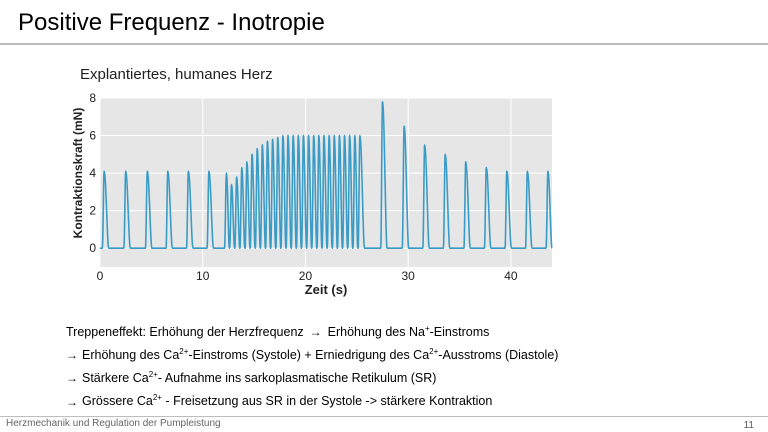 The height and width of the screenshot is (432, 768). I want to click on bullet-text: Stärkere Ca, so click(115, 378).